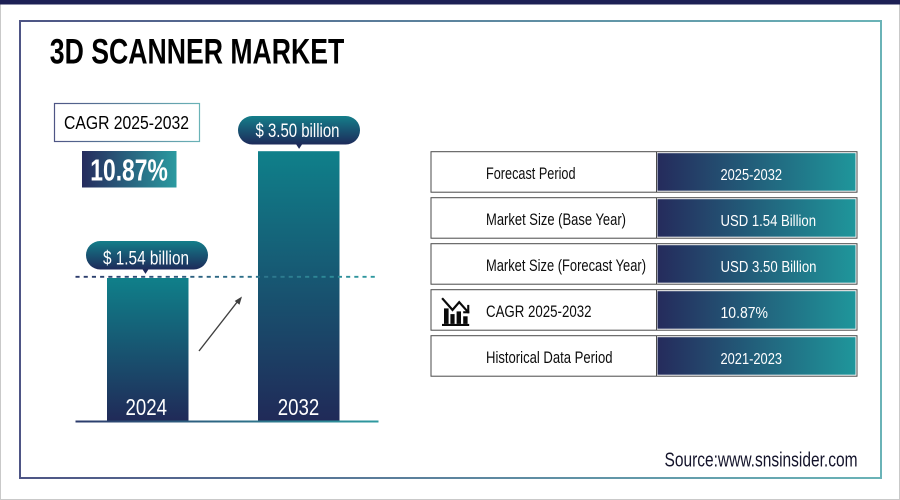 This screenshot has width=900, height=500. Describe the element at coordinates (769, 221) in the screenshot. I see `svg-text: USD 1.54 Billion` at that location.